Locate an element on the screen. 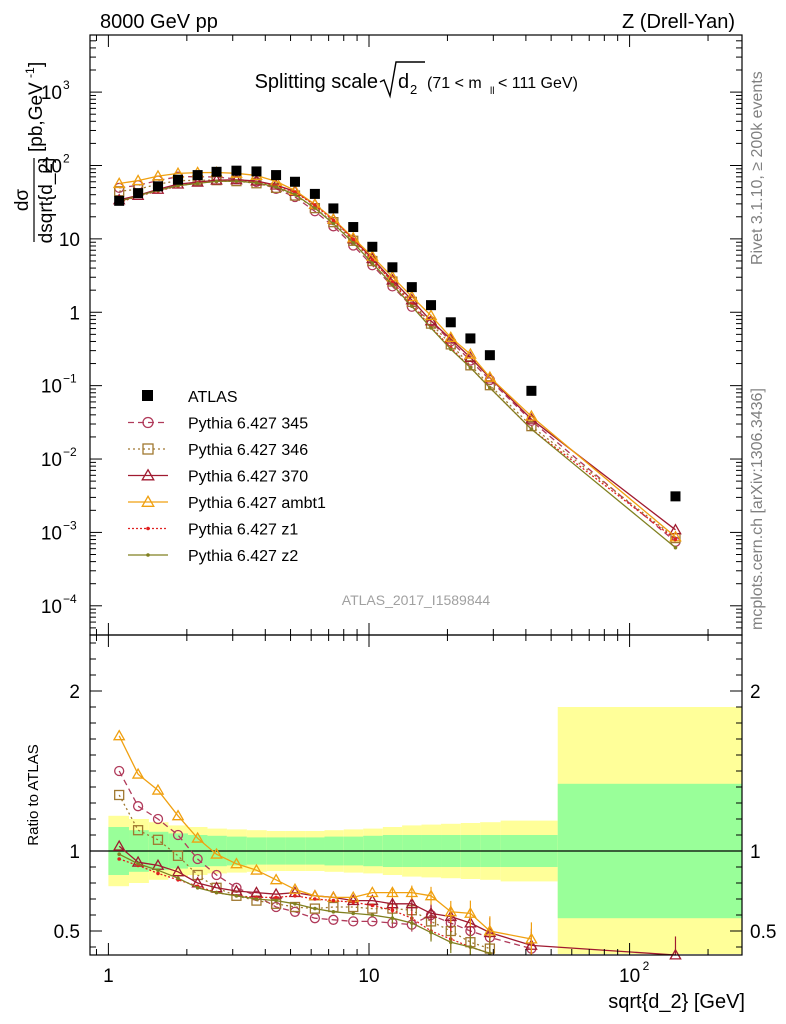 This screenshot has height=1024, width=786. y-axis-top-unit: [pb,GeV is located at coordinates (36, 117).